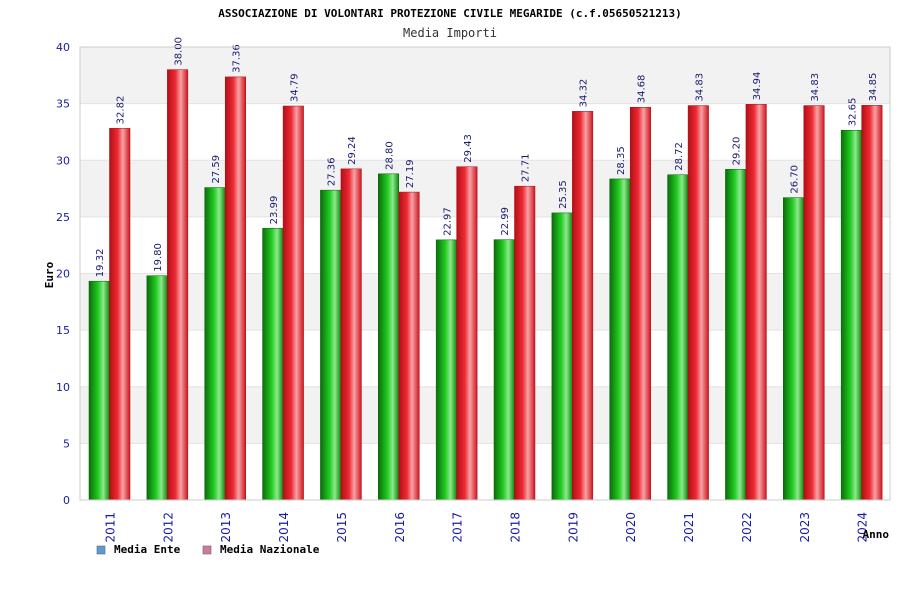 This screenshot has width=900, height=600. I want to click on bar-media-nazionale-2018, so click(525, 343).